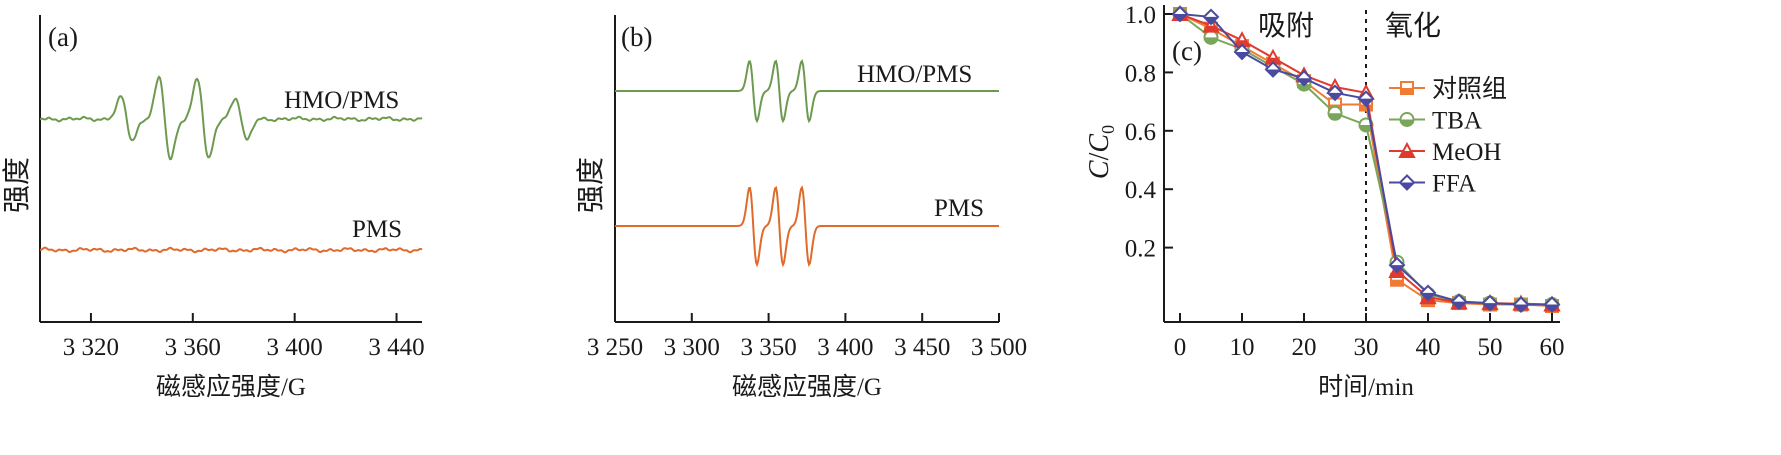 The image size is (1781, 455). What do you see at coordinates (231, 164) in the screenshot?
I see `panel-a-curves` at bounding box center [231, 164].